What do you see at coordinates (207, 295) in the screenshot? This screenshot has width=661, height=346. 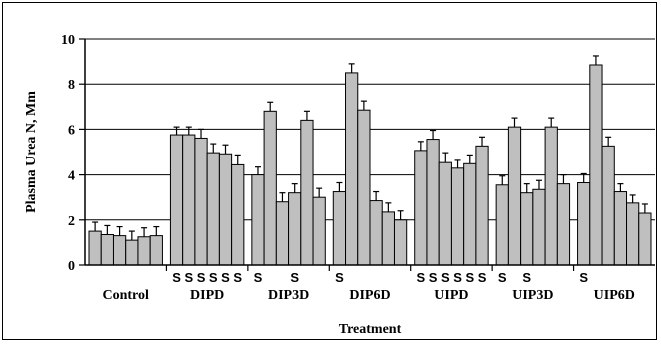 I see `x-group-label: DIPD` at bounding box center [207, 295].